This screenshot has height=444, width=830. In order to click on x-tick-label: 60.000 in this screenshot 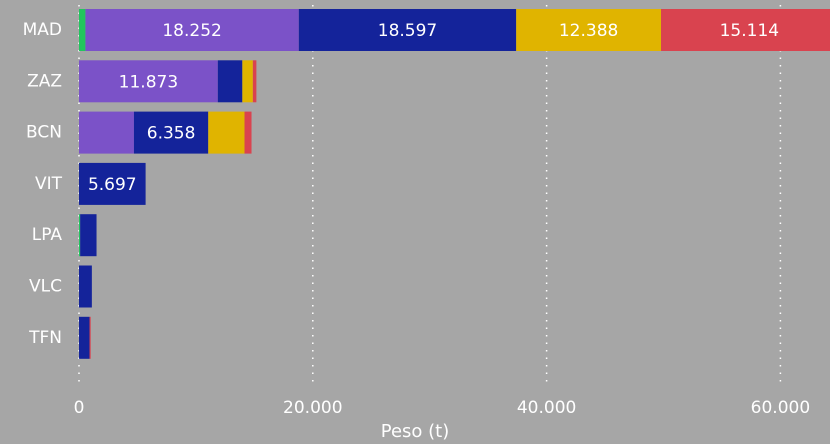, I will do `click(780, 408)`.